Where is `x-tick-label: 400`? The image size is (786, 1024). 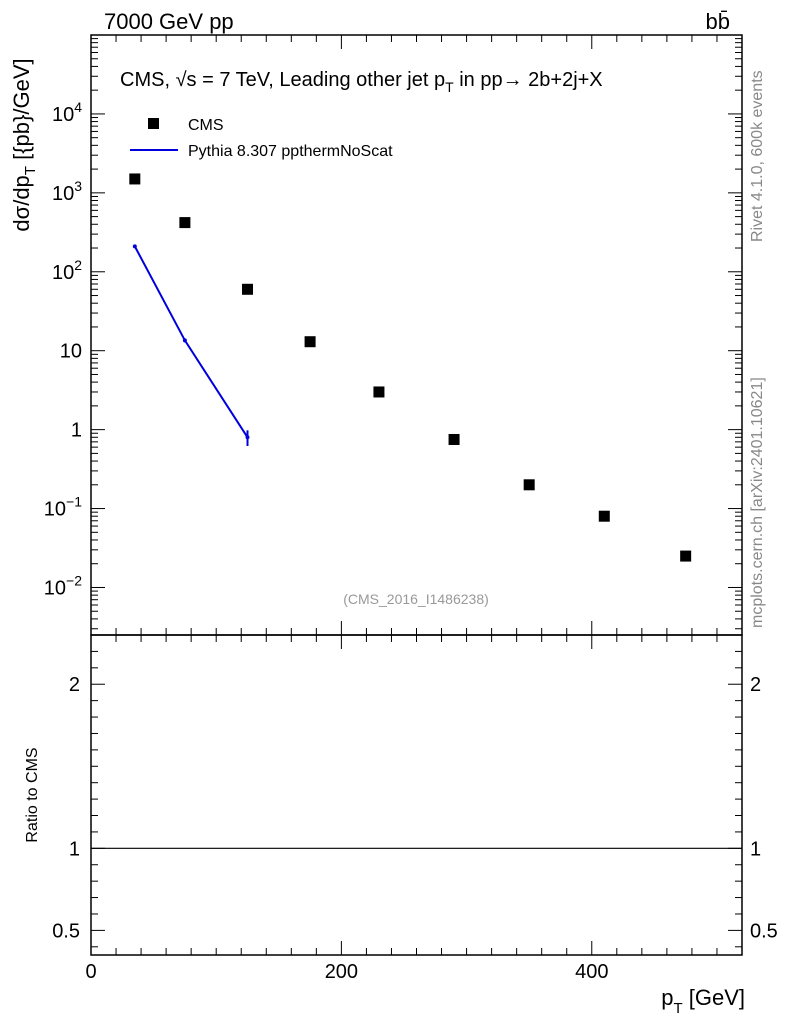 x-tick-label: 400 is located at coordinates (591, 972).